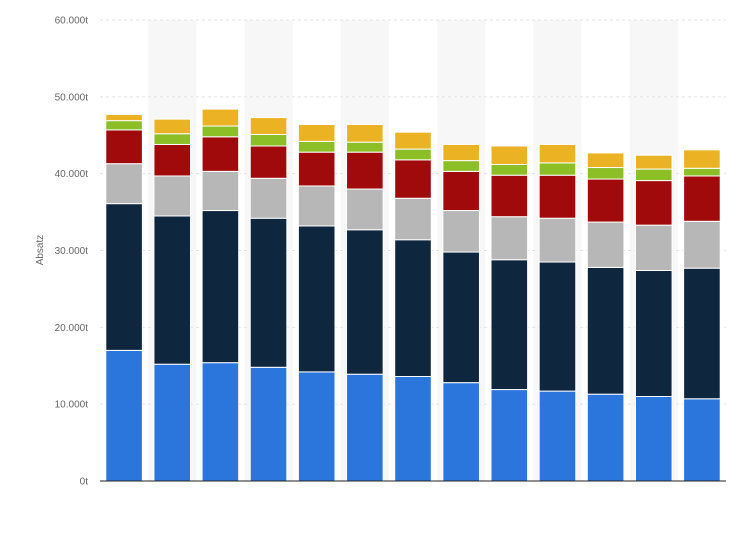  Describe the element at coordinates (40, 250) in the screenshot. I see `y-axis-title: Absatz` at that location.